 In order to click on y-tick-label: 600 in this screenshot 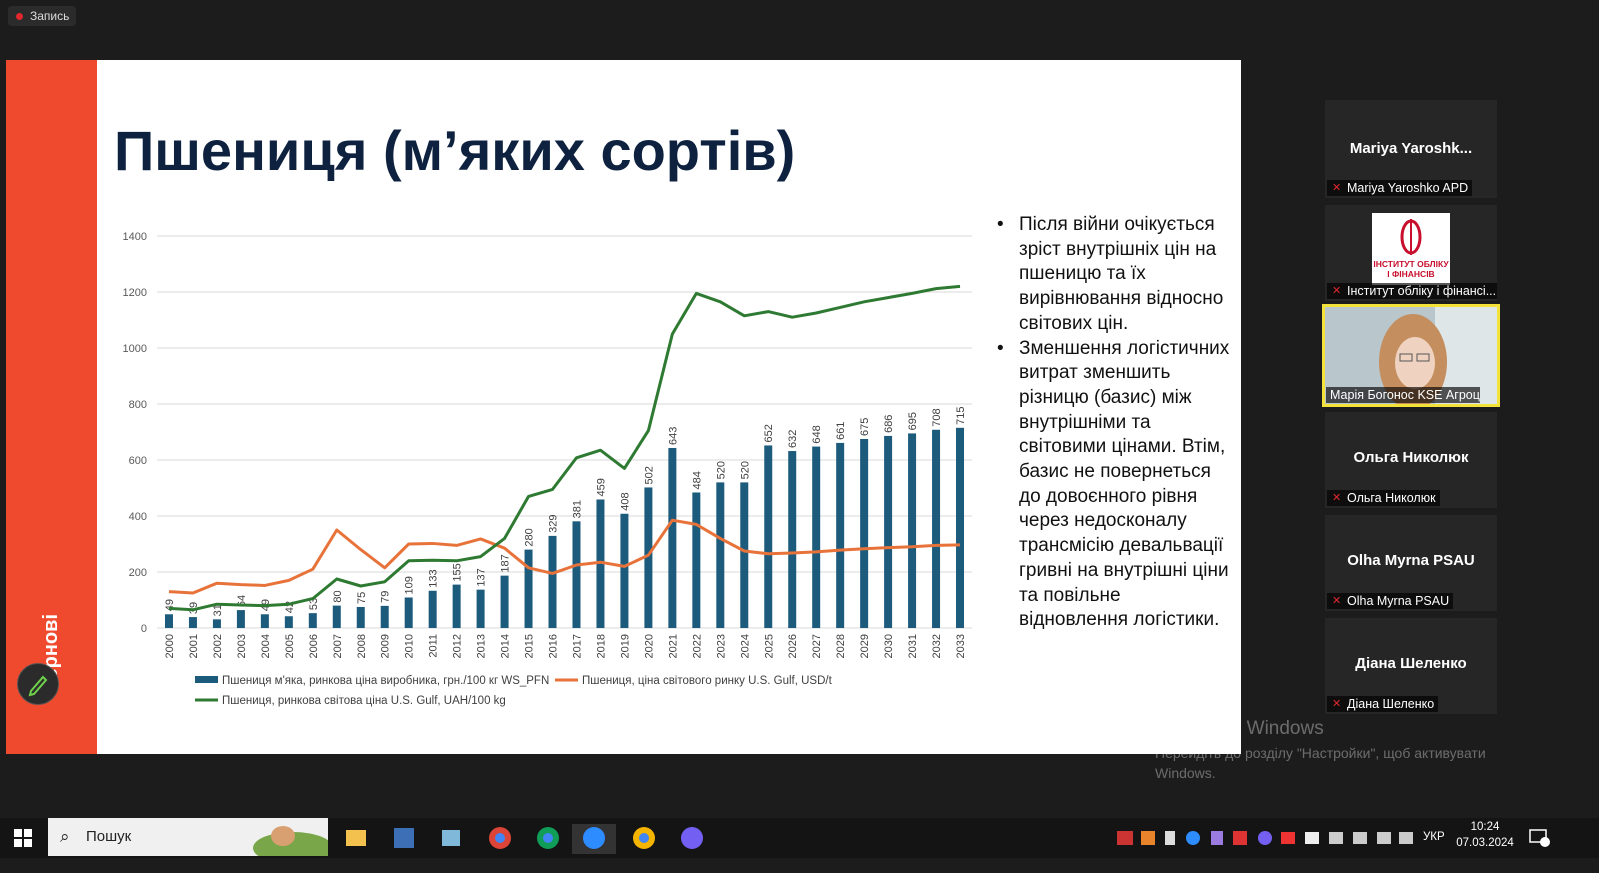, I will do `click(138, 461)`.